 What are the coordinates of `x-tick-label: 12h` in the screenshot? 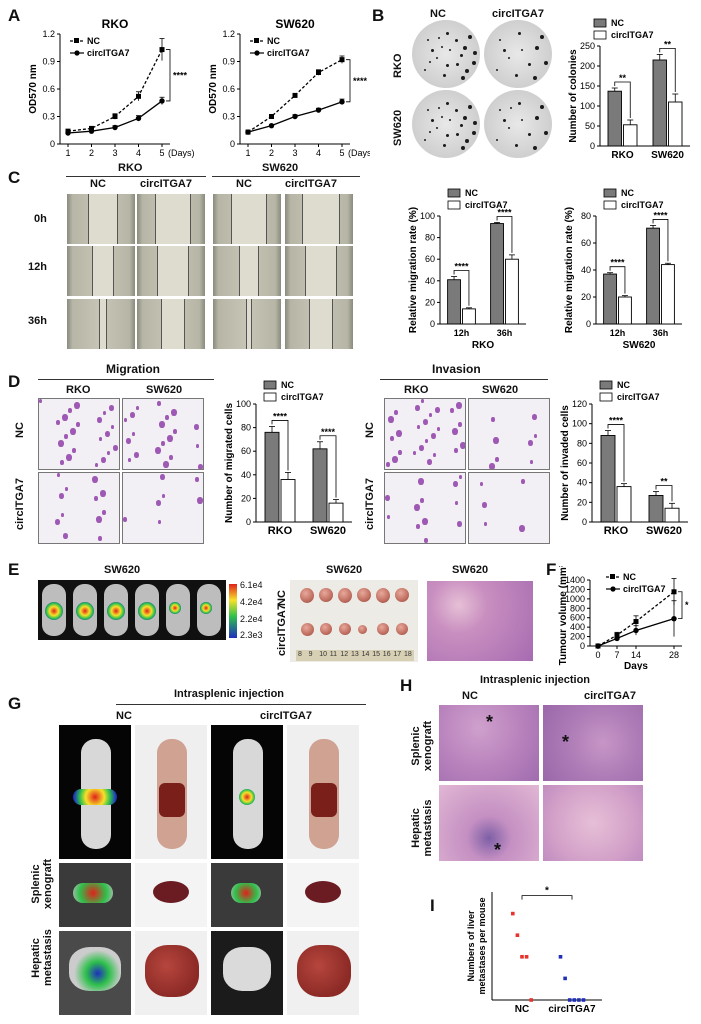 It's located at (462, 333).